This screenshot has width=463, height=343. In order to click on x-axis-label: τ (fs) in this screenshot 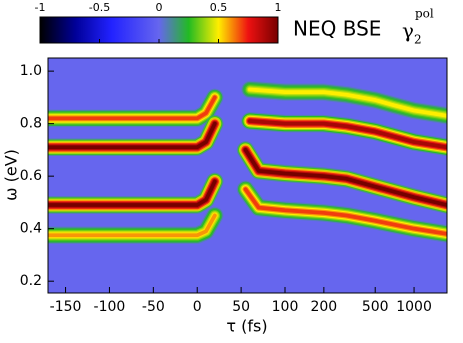, I will do `click(246, 326)`.